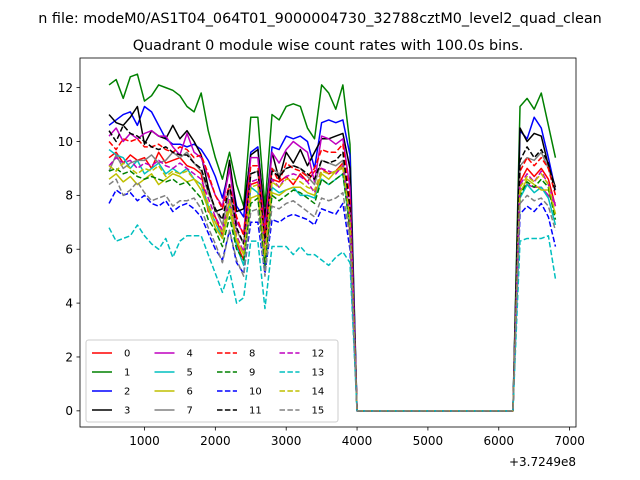 This screenshot has width=640, height=480. Describe the element at coordinates (286, 441) in the screenshot. I see `x-tick-label: 3000` at that location.